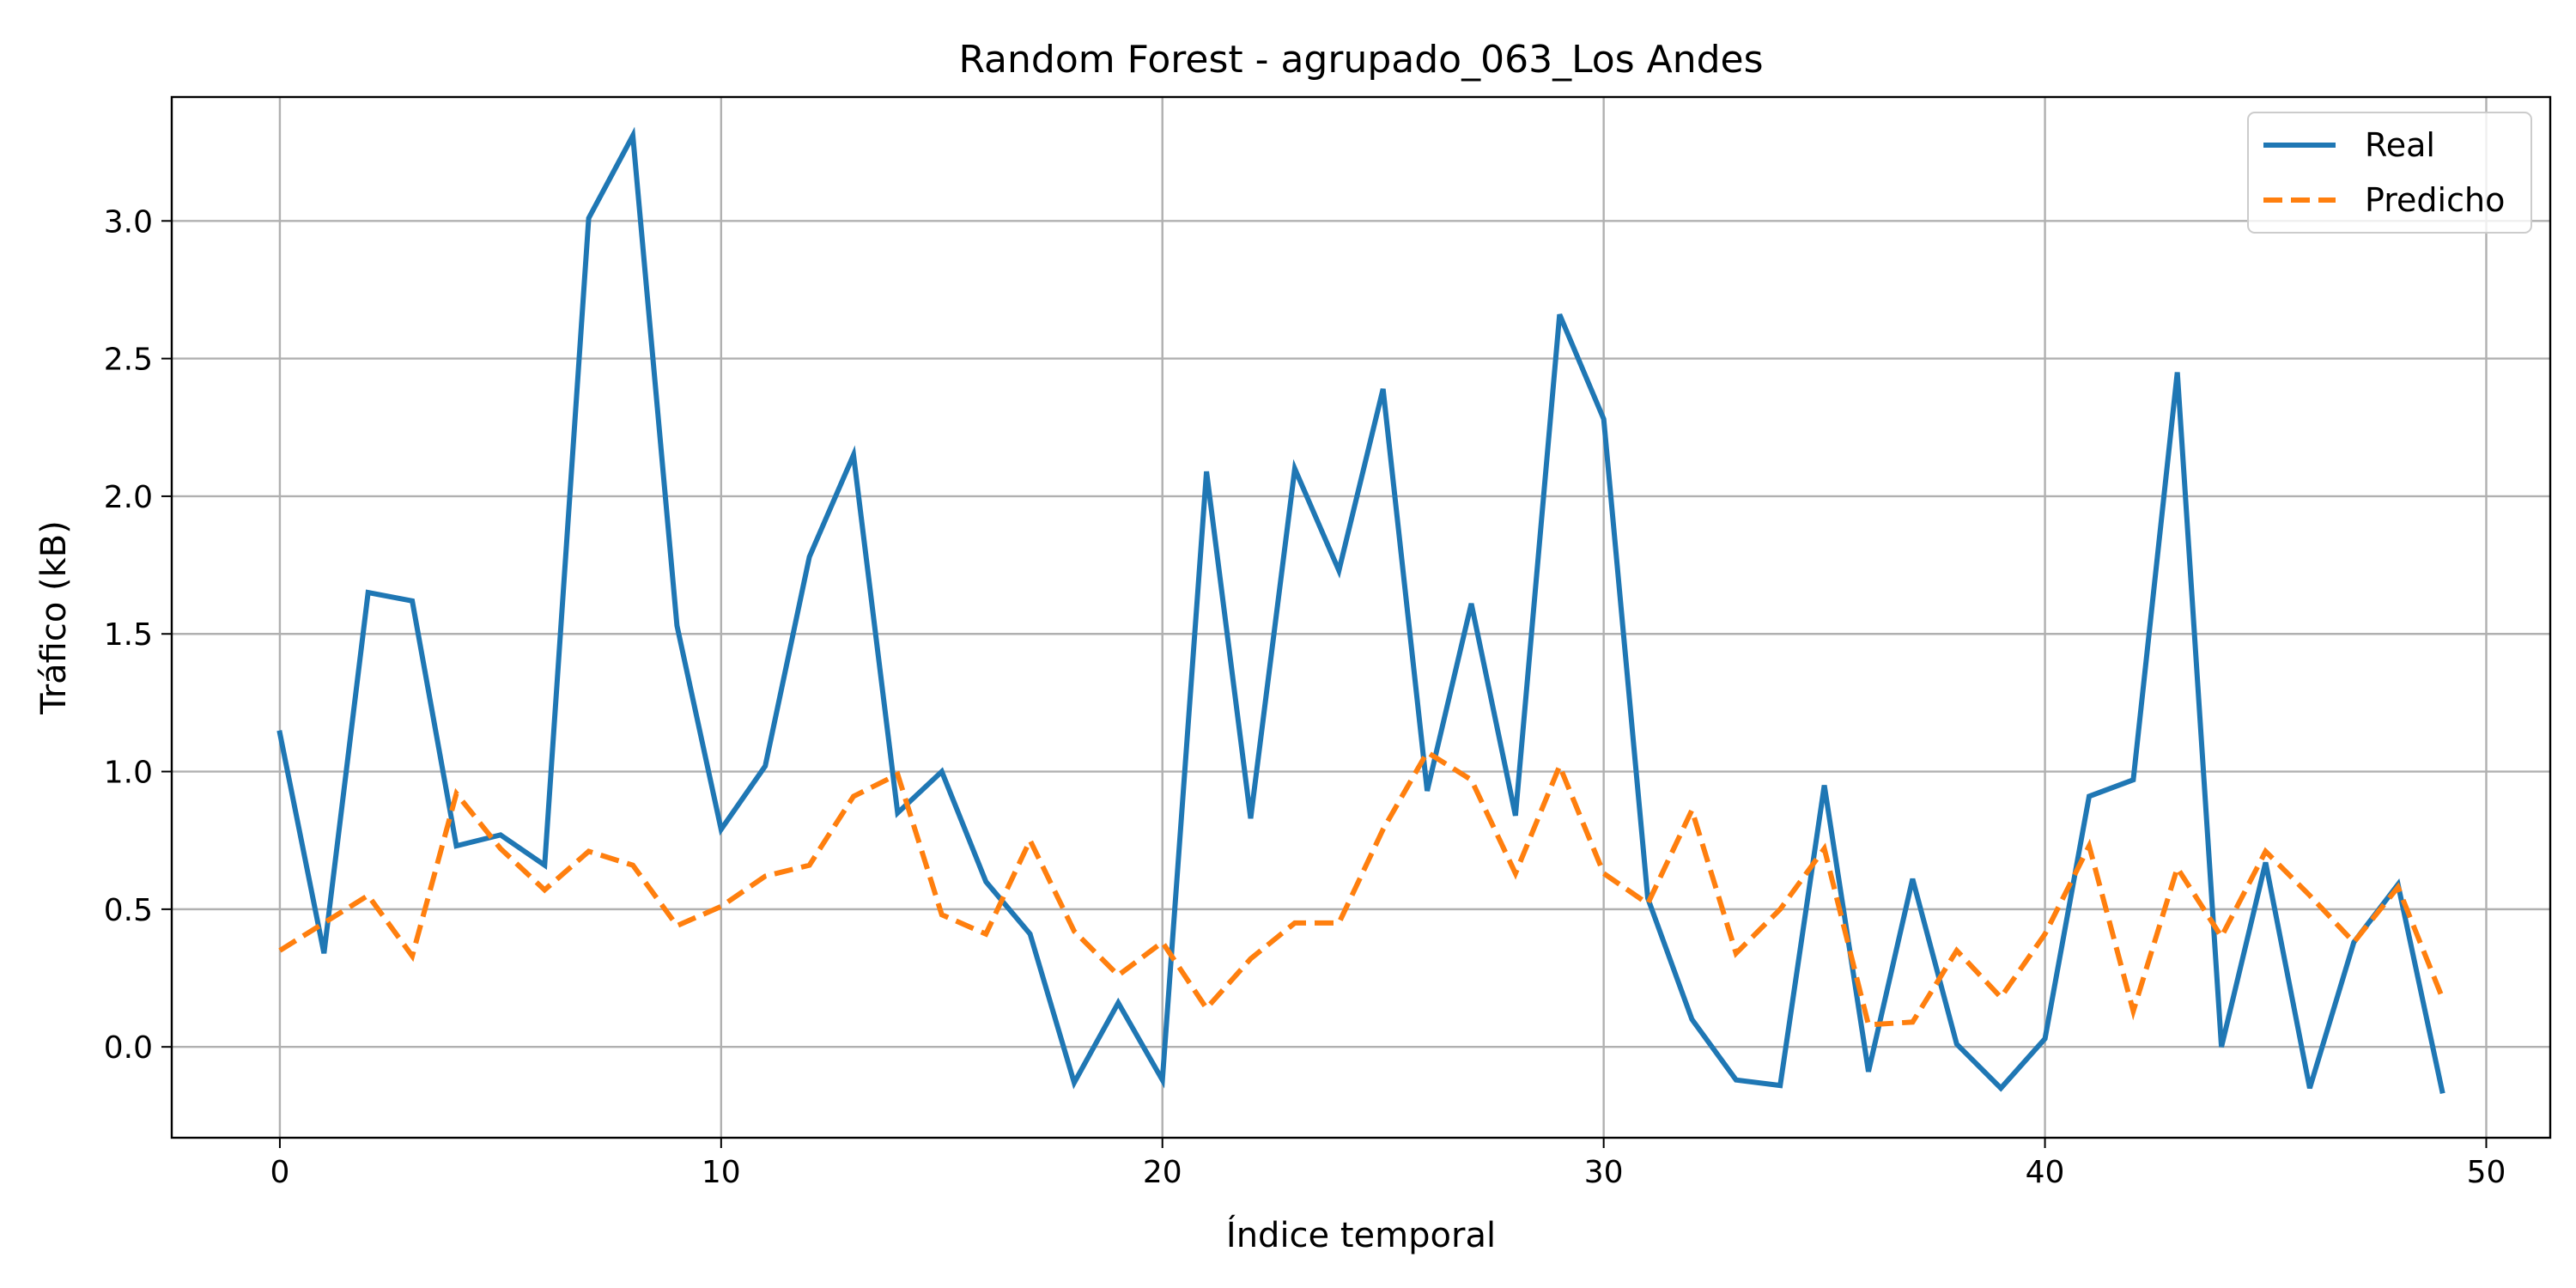 The height and width of the screenshot is (1288, 2576). I want to click on chart-title: Random Forest - agrupado_063_Los Andes, so click(1360, 60).